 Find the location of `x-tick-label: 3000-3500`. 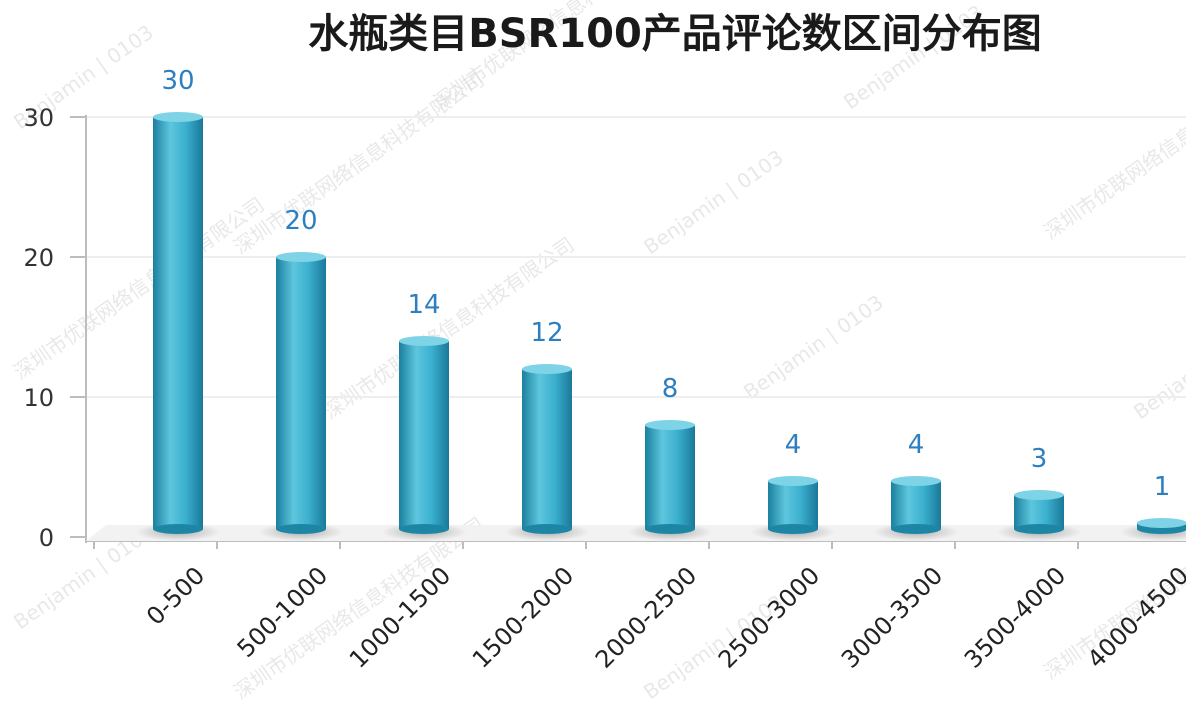

x-tick-label: 3000-3500 is located at coordinates (892, 617).